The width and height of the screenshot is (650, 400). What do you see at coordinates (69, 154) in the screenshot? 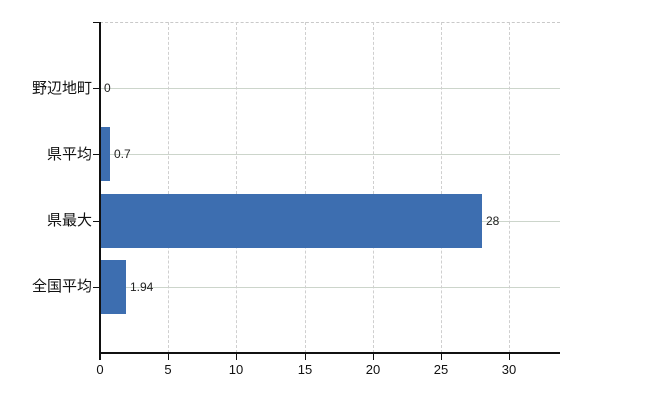
I see `category-label: 県平均` at bounding box center [69, 154].